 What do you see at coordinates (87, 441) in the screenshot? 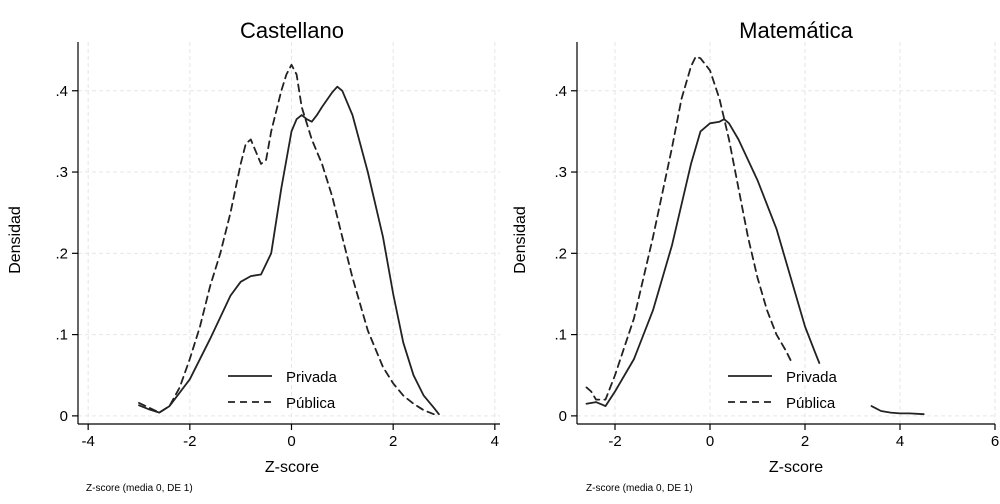
I see `x-tick-label: -4` at bounding box center [87, 441].